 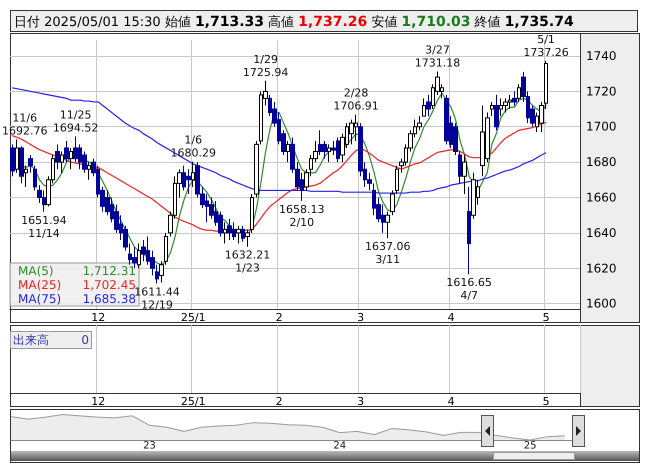 I want to click on text: 終値 1,735.74, so click(x=524, y=22).